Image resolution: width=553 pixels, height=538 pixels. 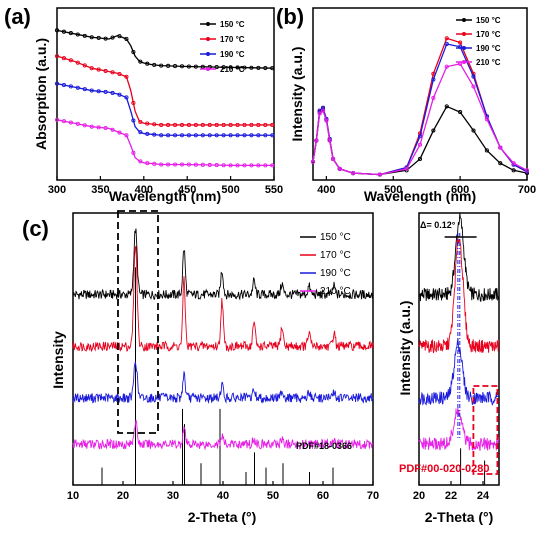 I want to click on panel-a-legend-label: 190 °C, so click(x=232, y=54).